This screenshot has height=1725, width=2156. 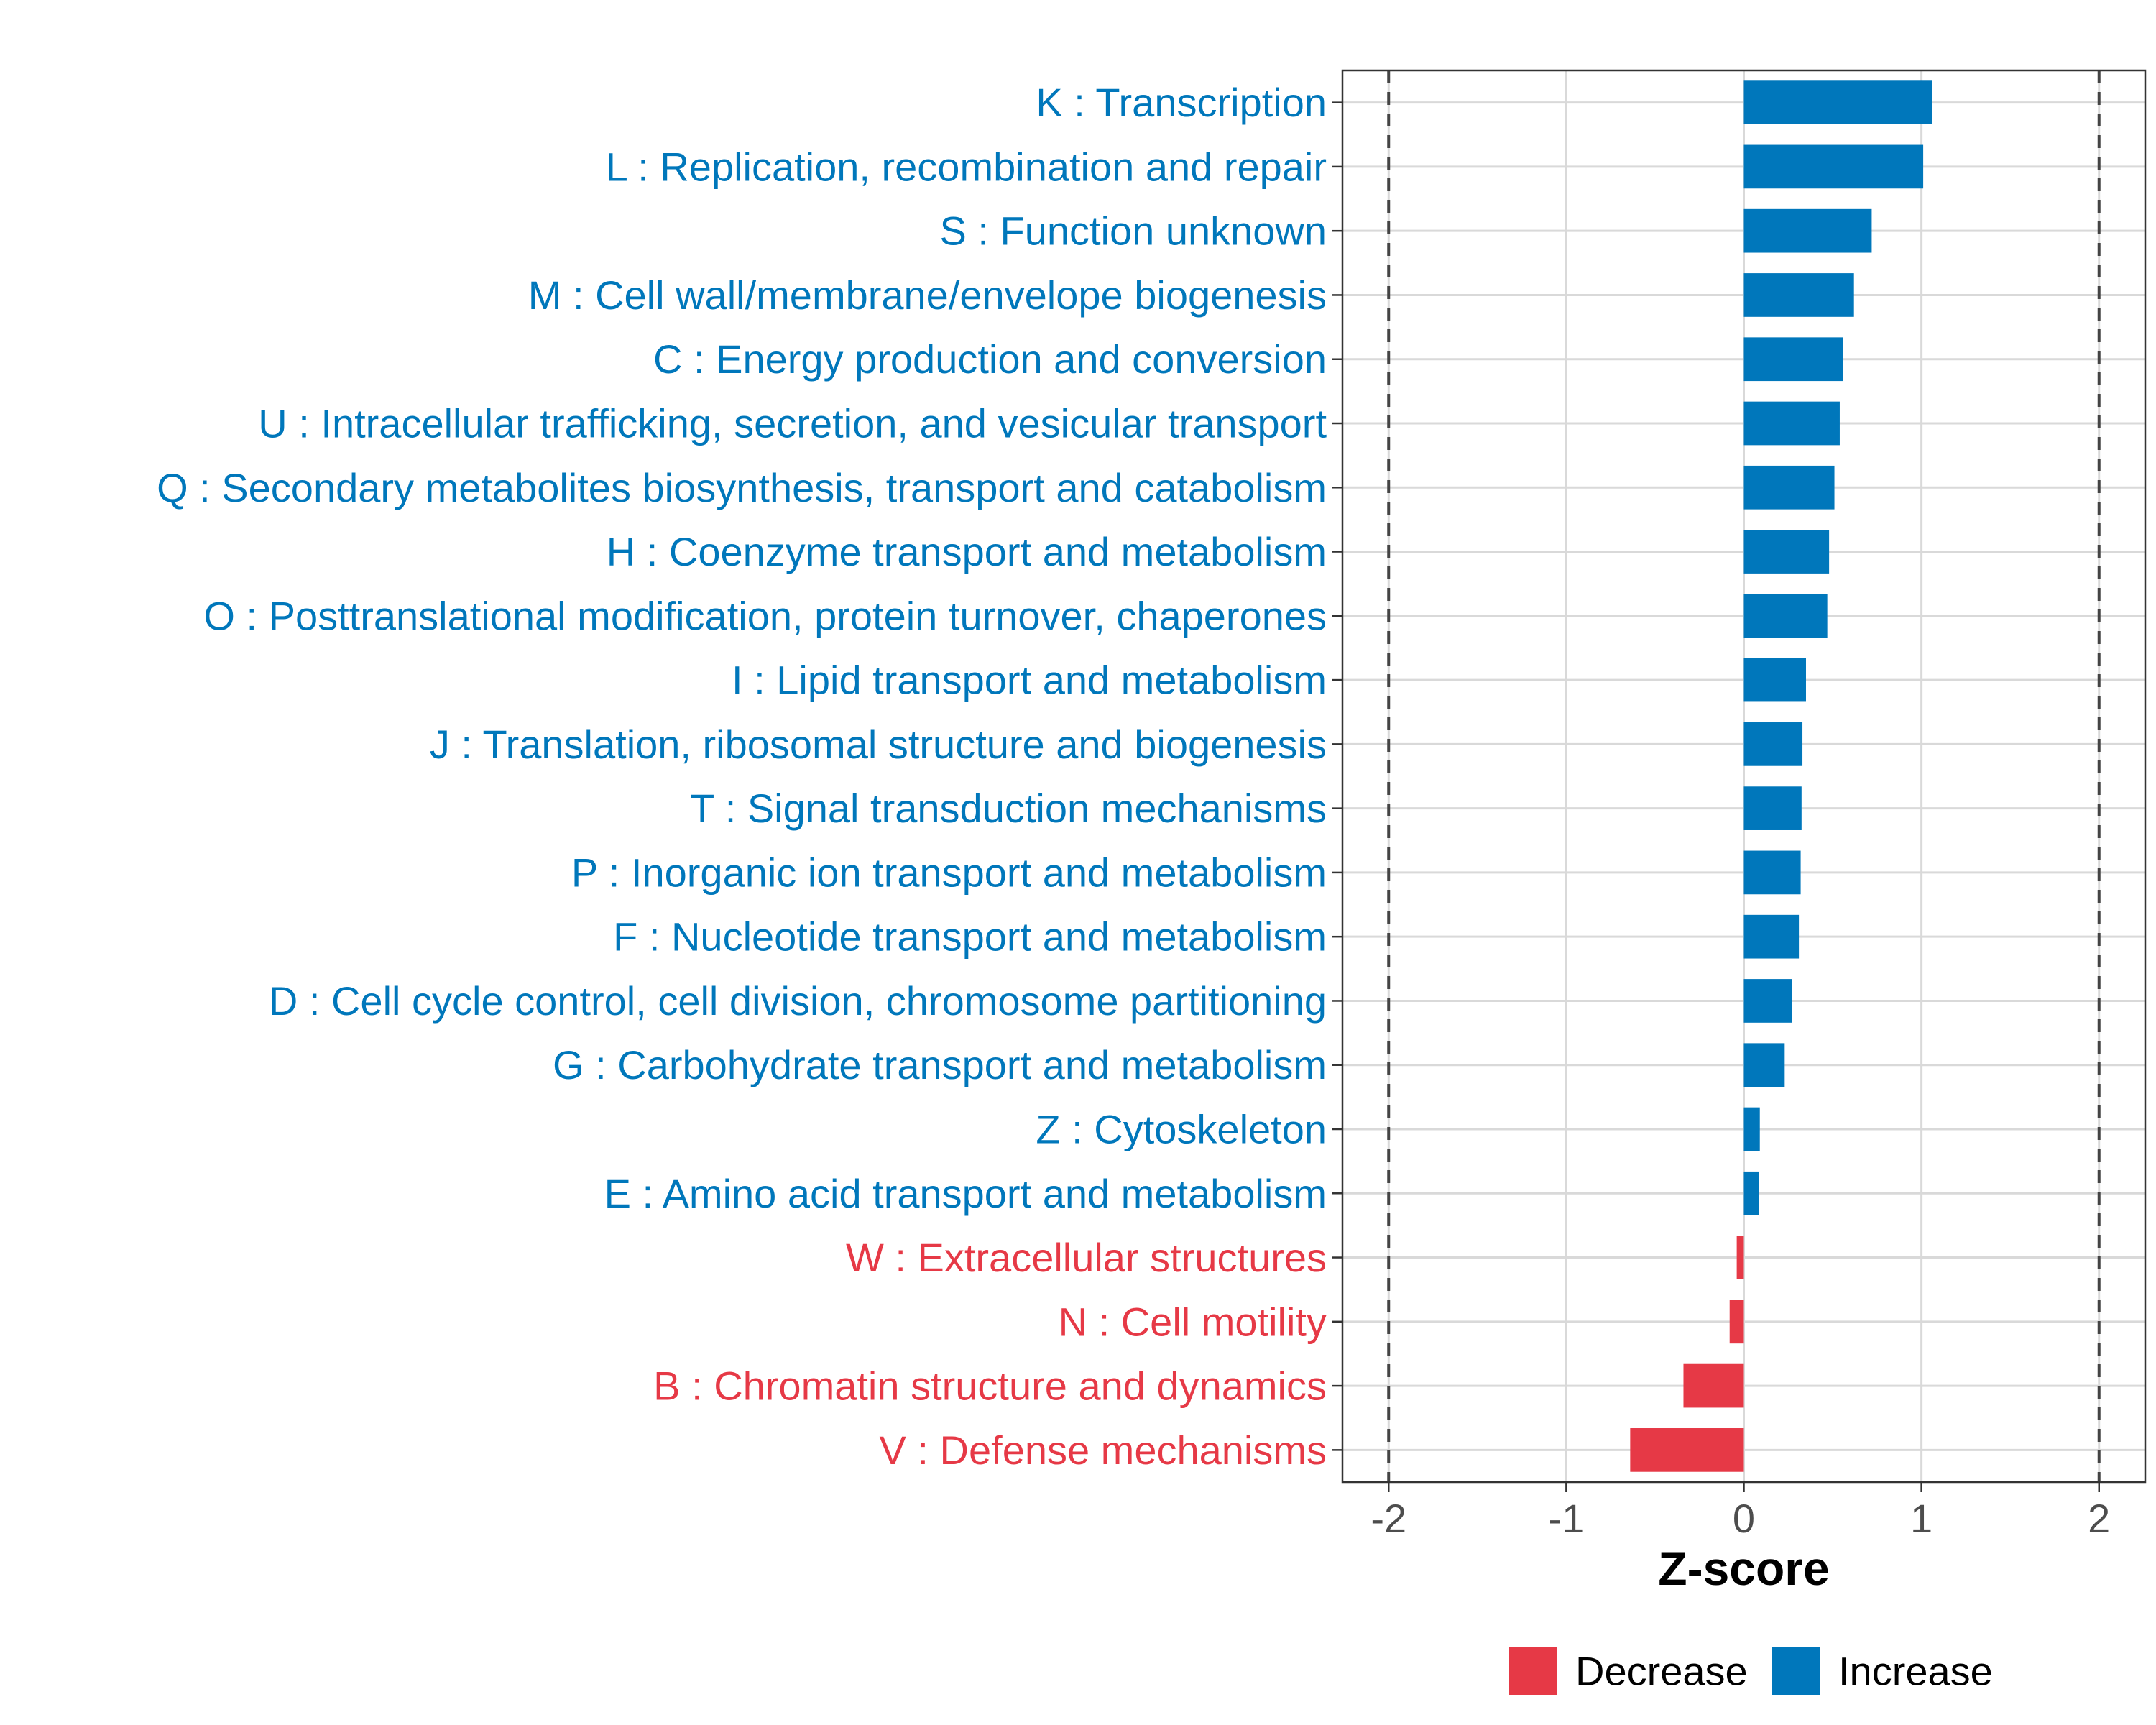 I want to click on x-tick-label-0: -2, so click(x=1388, y=1518).